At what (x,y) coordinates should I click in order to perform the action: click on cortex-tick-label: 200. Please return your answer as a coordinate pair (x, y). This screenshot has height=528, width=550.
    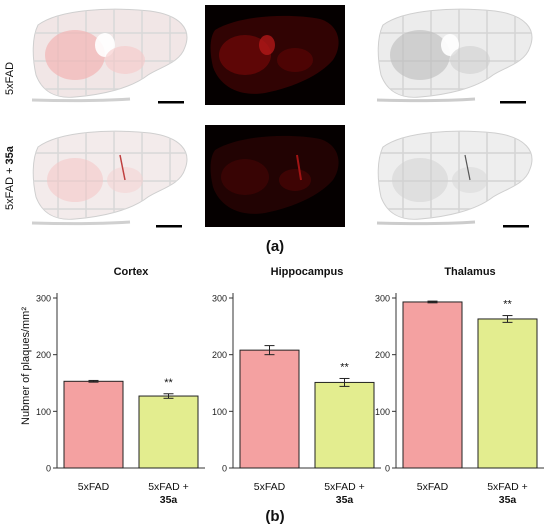
    Looking at the image, I should click on (43, 355).